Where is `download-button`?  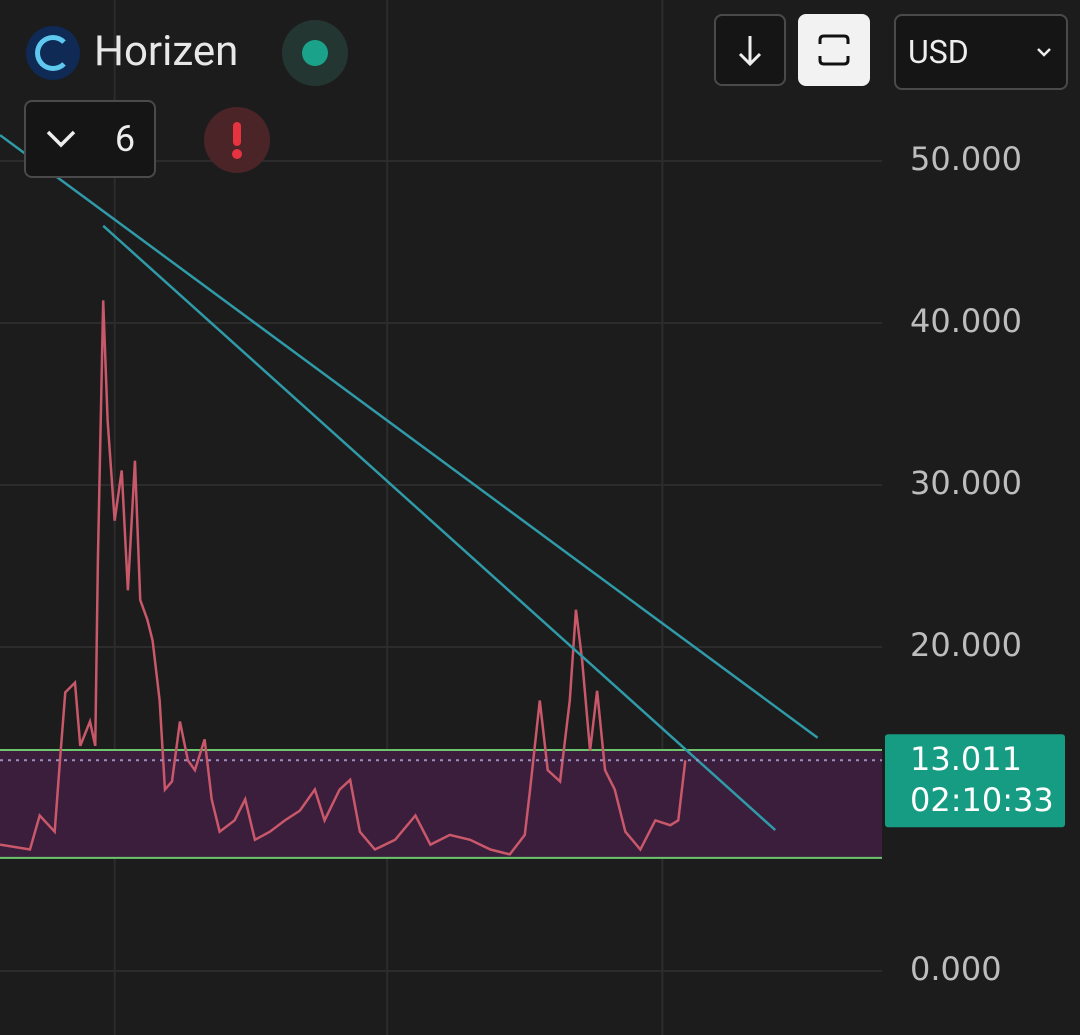 download-button is located at coordinates (750, 50).